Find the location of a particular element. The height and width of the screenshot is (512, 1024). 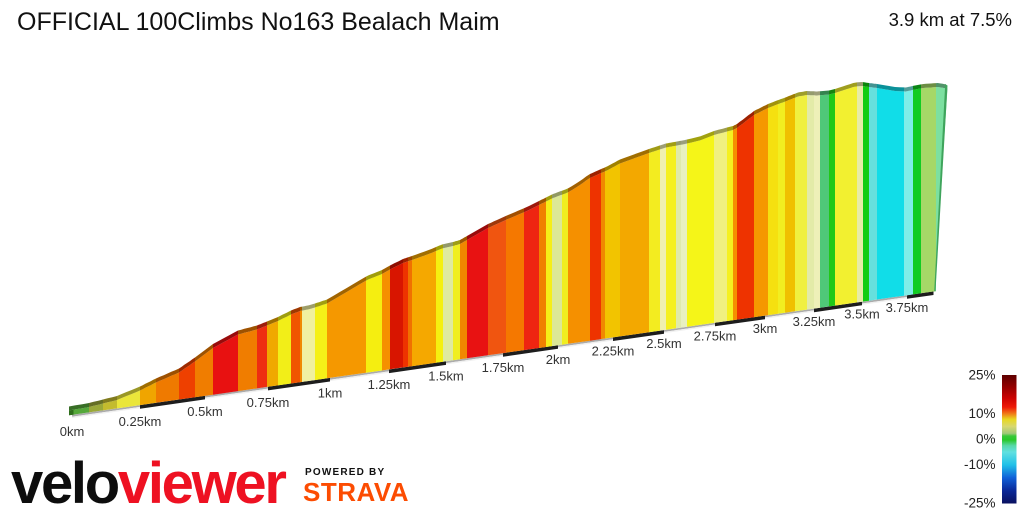

svg-text: 2.75km is located at coordinates (715, 336).